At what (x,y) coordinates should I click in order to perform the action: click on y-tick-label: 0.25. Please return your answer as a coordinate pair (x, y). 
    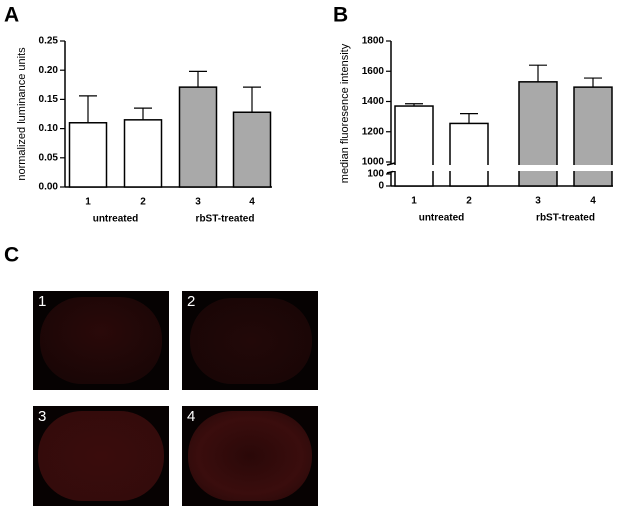
    Looking at the image, I should click on (49, 41).